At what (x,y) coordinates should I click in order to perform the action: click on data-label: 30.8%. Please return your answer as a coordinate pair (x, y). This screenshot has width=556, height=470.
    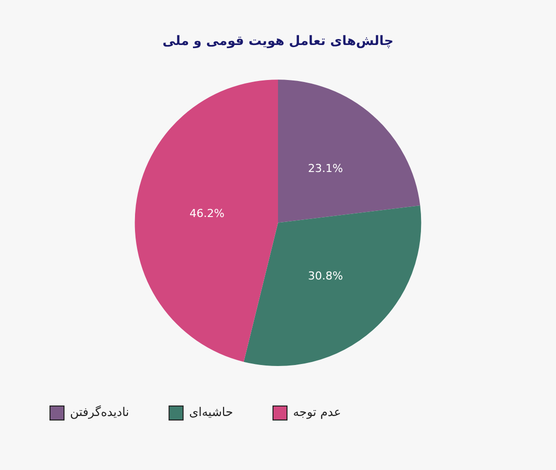
    Looking at the image, I should click on (325, 275).